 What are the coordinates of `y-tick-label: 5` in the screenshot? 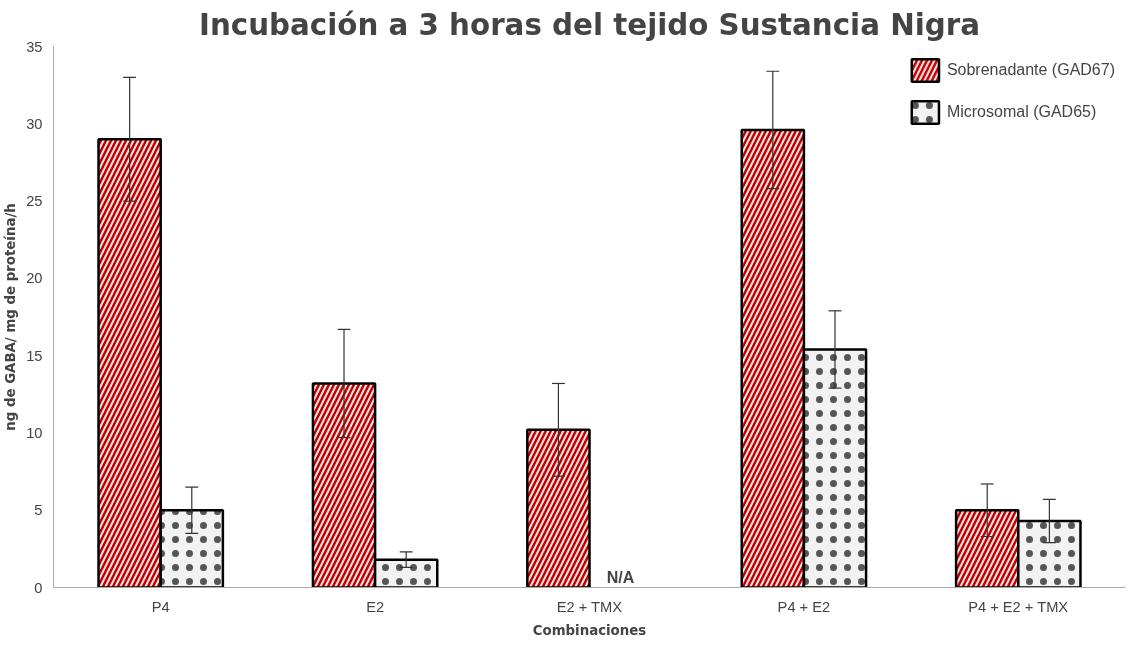 It's located at (38, 510).